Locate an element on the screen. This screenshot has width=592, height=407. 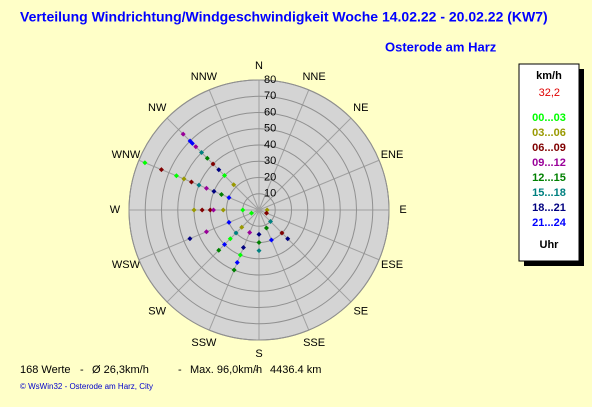
direction-label: NE is located at coordinates (360, 108).